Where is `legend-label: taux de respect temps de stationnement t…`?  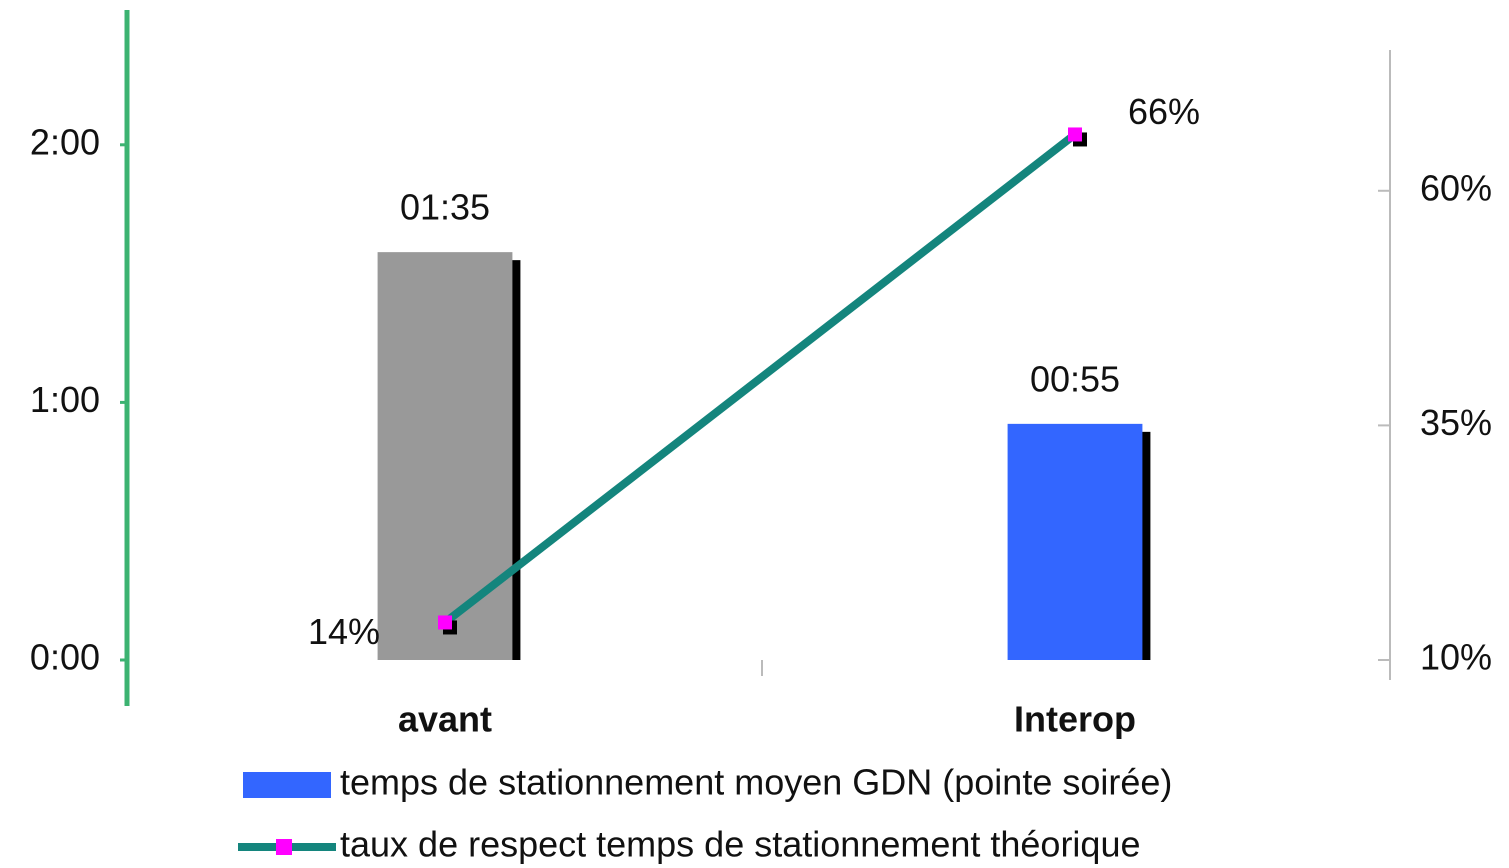 legend-label: taux de respect temps de stationnement t… is located at coordinates (740, 844).